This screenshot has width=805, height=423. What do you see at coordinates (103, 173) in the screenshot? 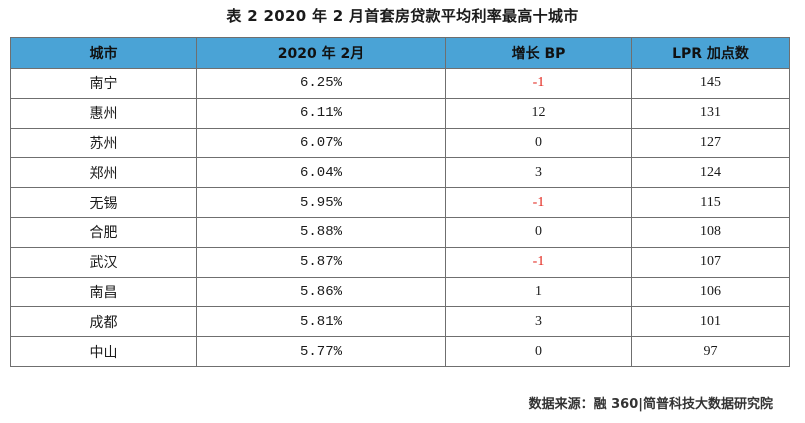
I see `city-cell: 郑州` at bounding box center [103, 173].